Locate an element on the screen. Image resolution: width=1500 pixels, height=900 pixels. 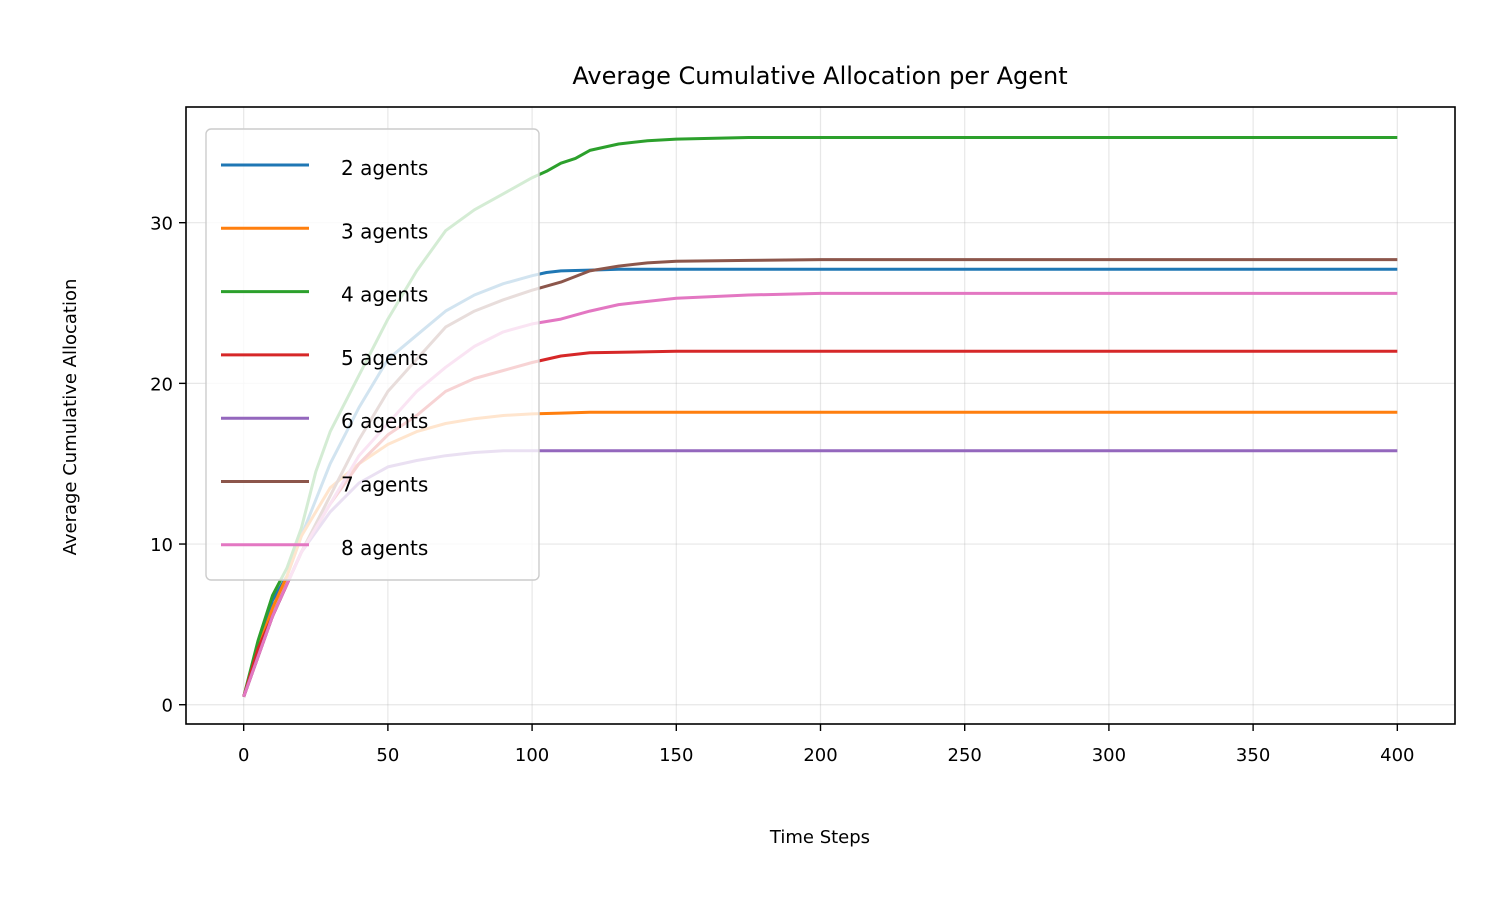
x-tick-label: 100 is located at coordinates (532, 755).